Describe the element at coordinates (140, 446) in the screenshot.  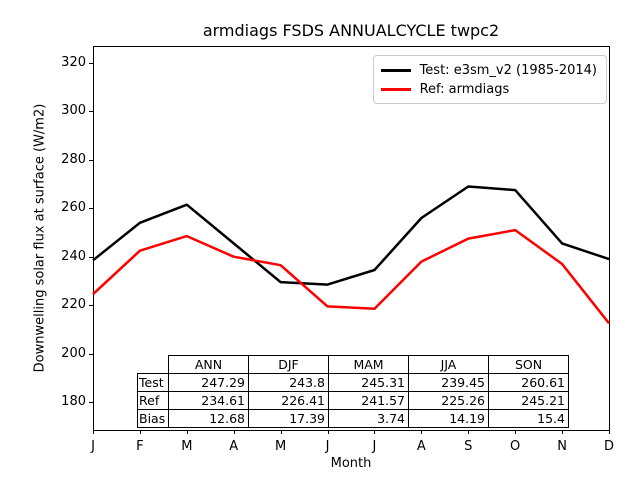
I see `x-tick-label: F` at that location.